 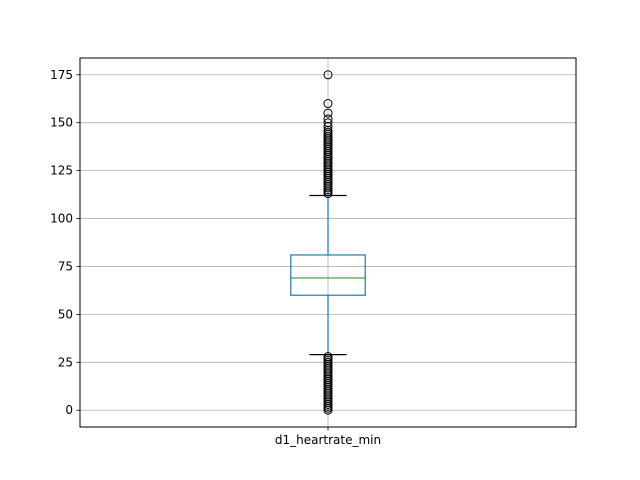 What do you see at coordinates (69, 410) in the screenshot?
I see `y-tick-label: 0` at bounding box center [69, 410].